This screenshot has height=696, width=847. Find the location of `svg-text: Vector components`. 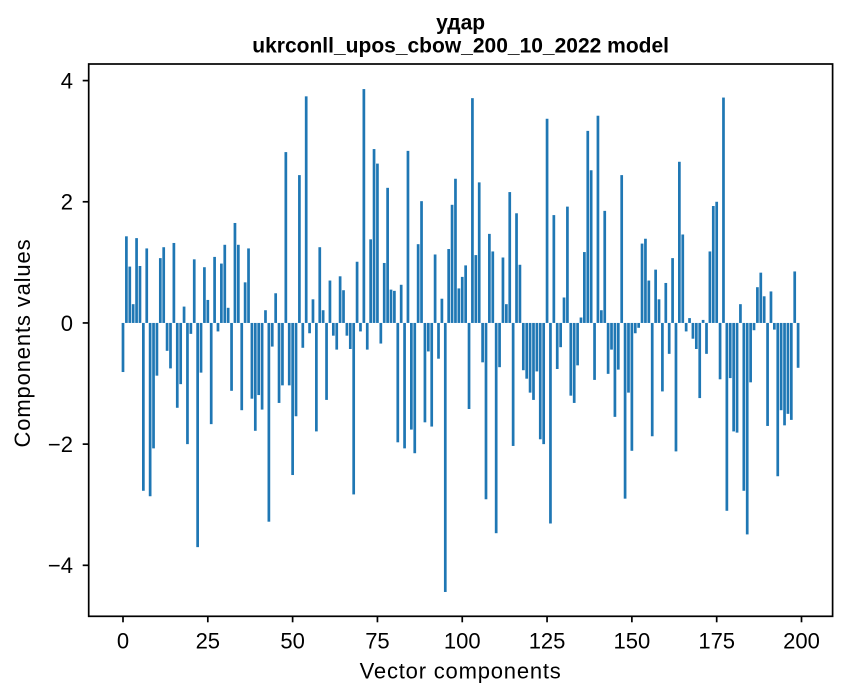

svg-text: Vector components is located at coordinates (461, 671).